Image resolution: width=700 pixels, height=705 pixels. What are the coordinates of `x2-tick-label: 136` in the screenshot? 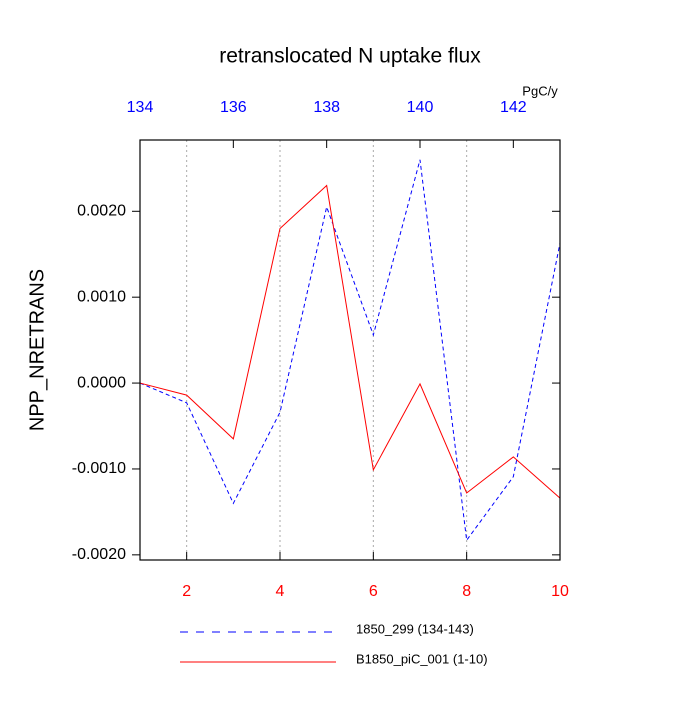 It's located at (233, 107).